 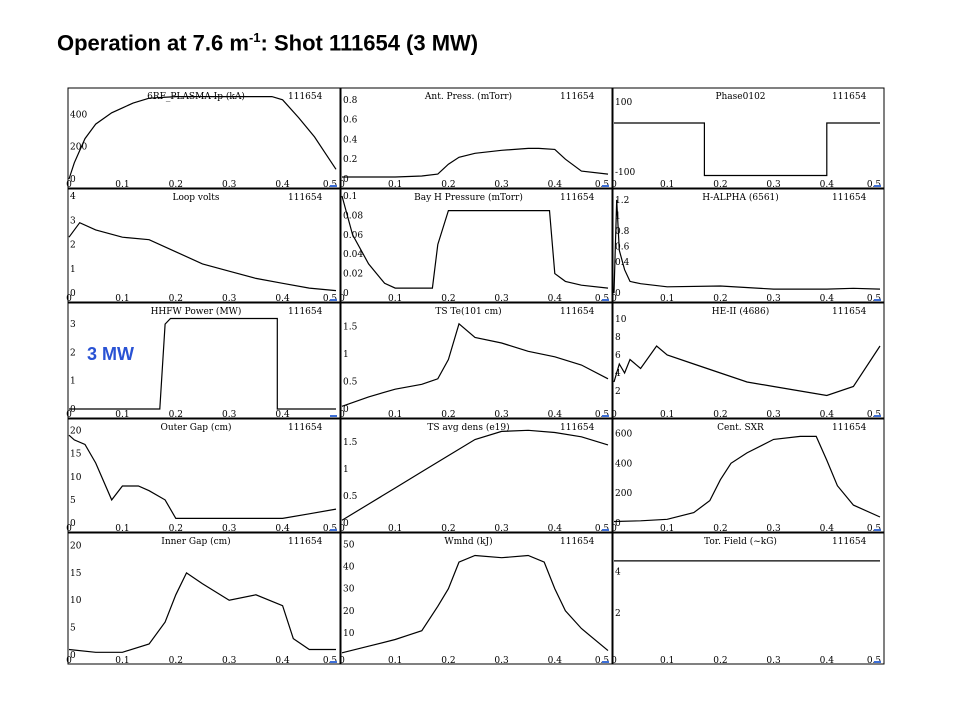 I want to click on title-superscript: -1, so click(x=254, y=37).